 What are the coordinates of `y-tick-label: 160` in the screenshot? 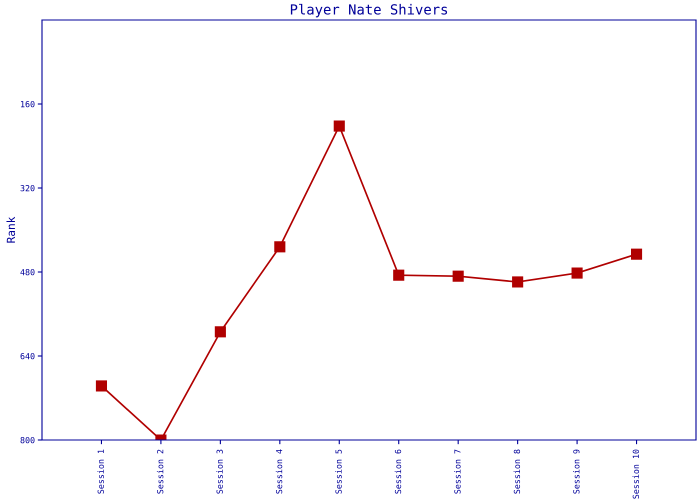 It's located at (28, 104).